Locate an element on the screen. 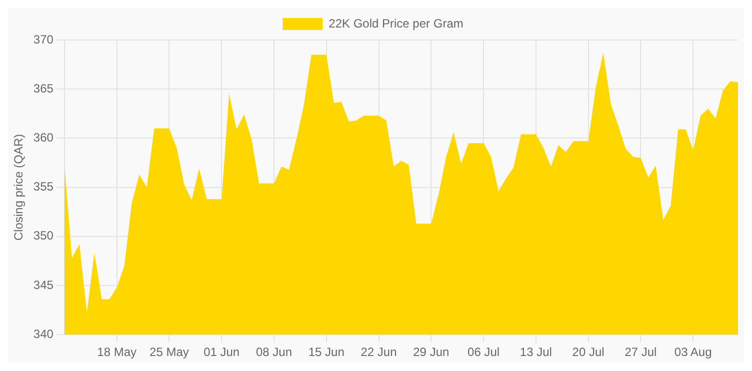  x-tick-label: 06 Jul is located at coordinates (484, 352).